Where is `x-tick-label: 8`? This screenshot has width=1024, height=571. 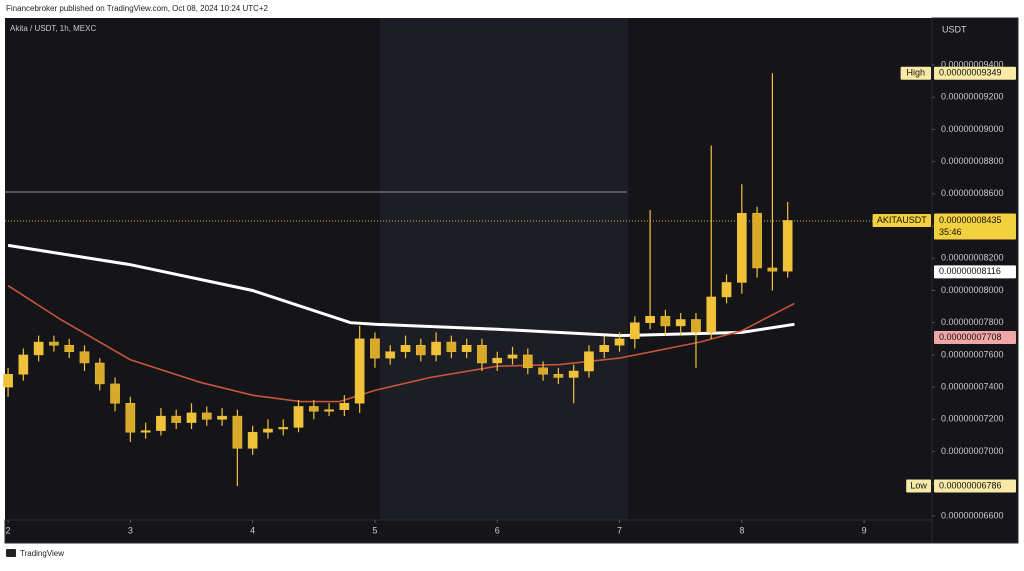
x-tick-label: 8 is located at coordinates (741, 530).